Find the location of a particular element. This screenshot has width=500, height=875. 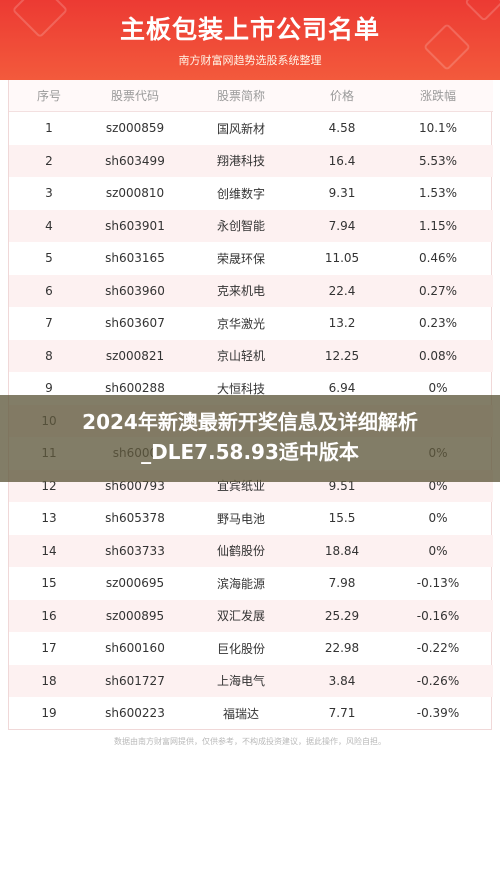

cell-code: sh603607 is located at coordinates (135, 323).